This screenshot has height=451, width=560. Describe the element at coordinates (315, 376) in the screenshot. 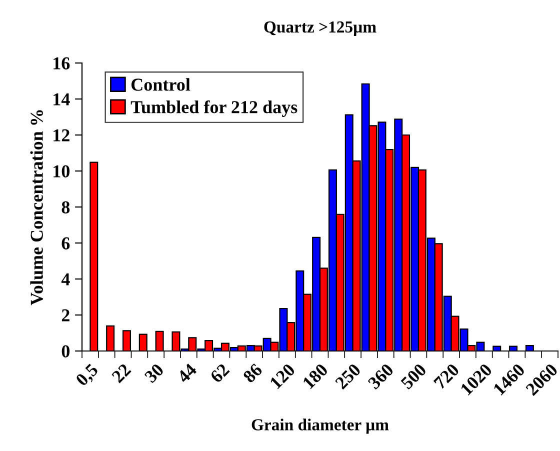

I see `x-tick-label: 180` at that location.